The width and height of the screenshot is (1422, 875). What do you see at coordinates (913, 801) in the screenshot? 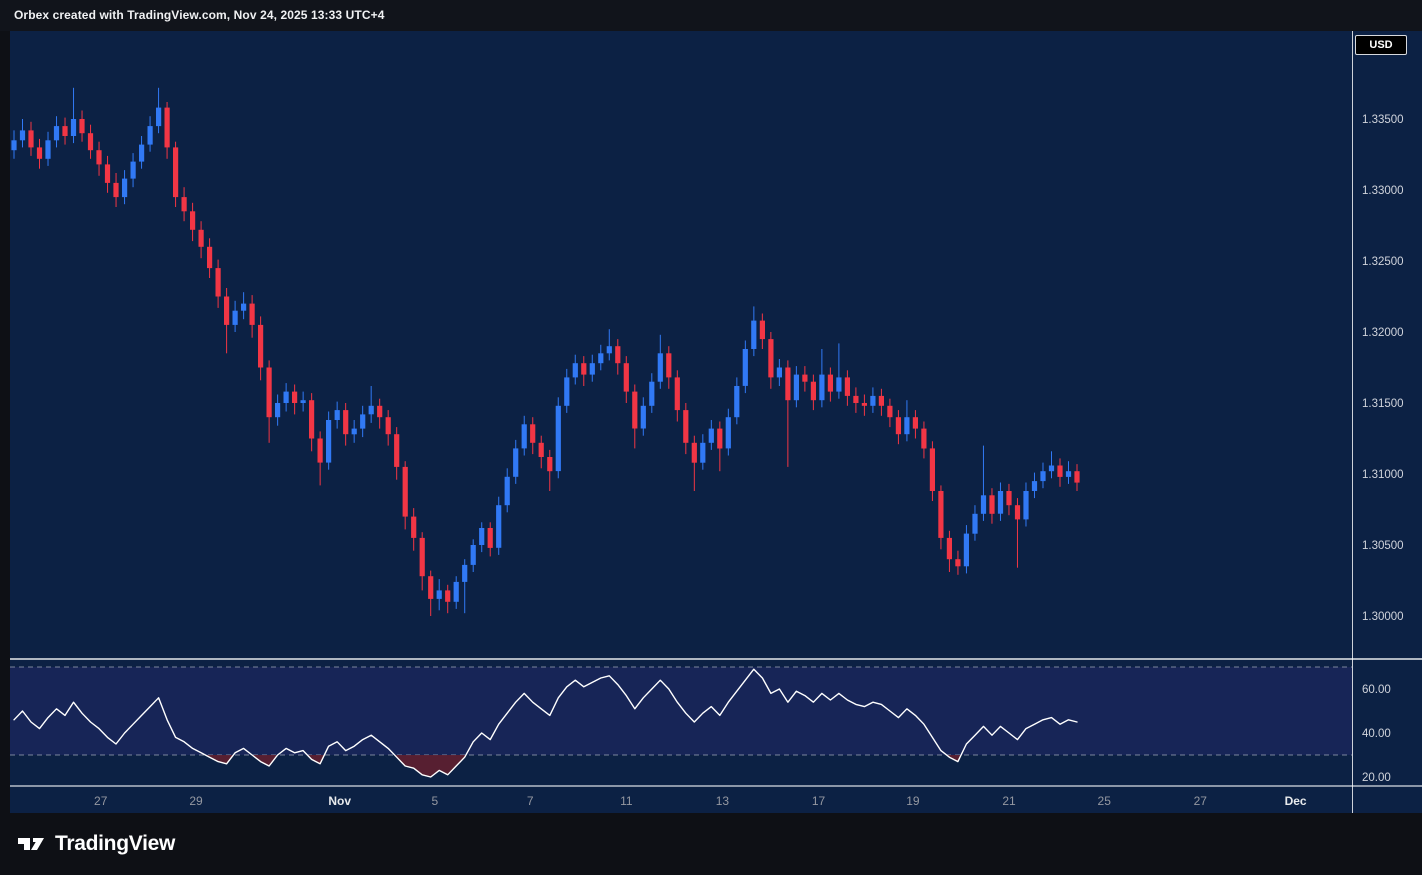
I see `time-tick-label: 19` at bounding box center [913, 801].